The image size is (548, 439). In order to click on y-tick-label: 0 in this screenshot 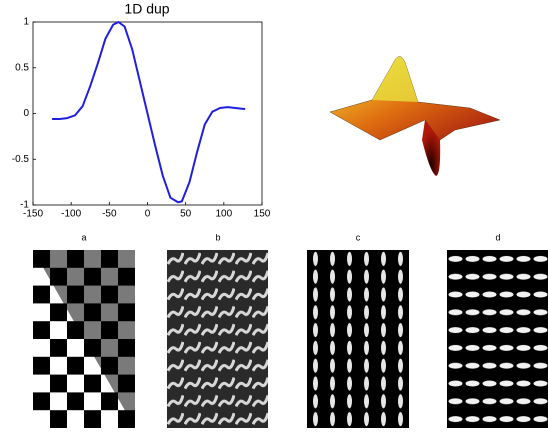, I will do `click(26, 113)`.